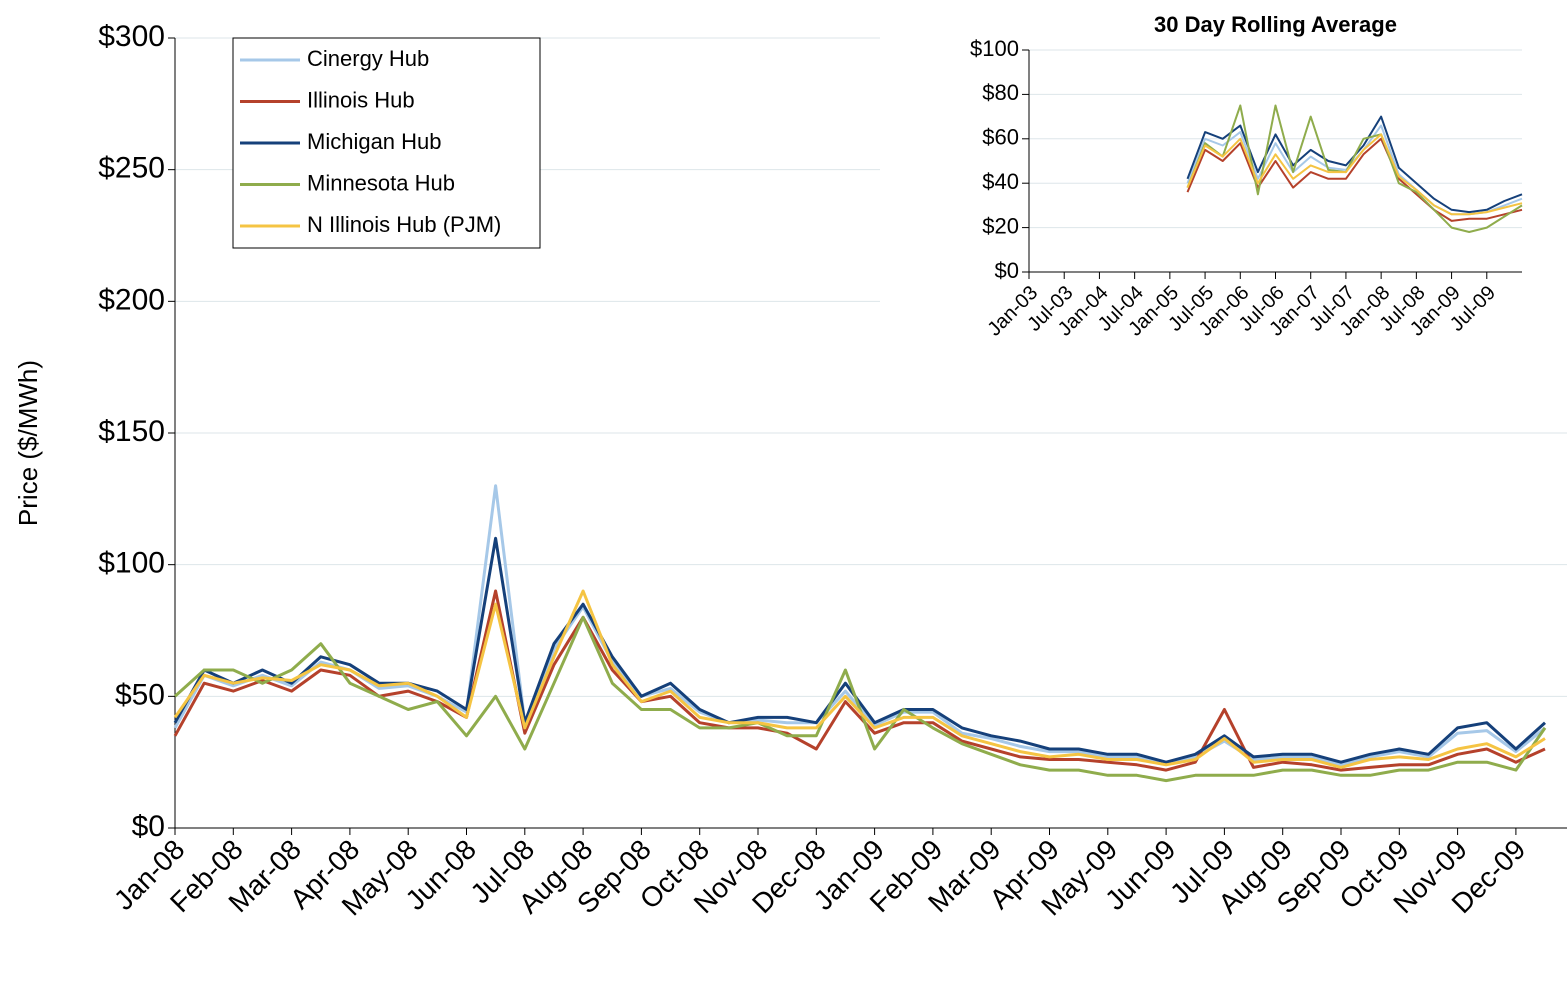 The width and height of the screenshot is (1567, 1006). What do you see at coordinates (381, 182) in the screenshot?
I see `legend-label: Minnesota Hub` at bounding box center [381, 182].